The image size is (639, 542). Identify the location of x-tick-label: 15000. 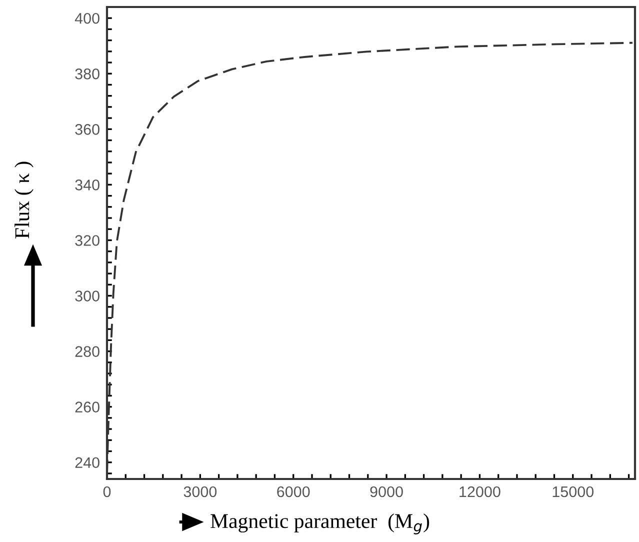
(573, 492).